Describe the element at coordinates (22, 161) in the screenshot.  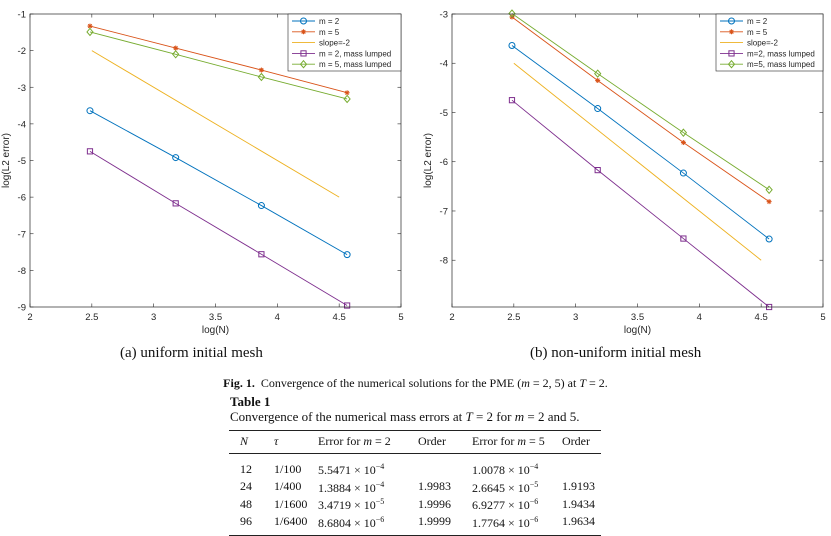
I see `y-tick-label: -5` at that location.